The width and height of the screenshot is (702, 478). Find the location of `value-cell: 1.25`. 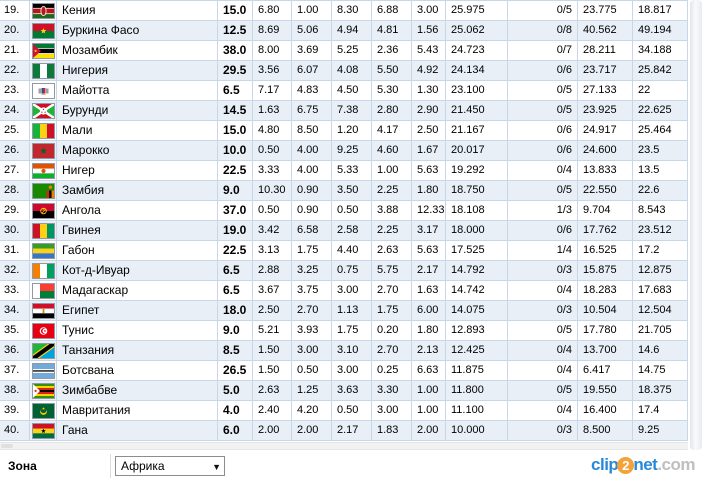

value-cell: 1.25 is located at coordinates (312, 390).